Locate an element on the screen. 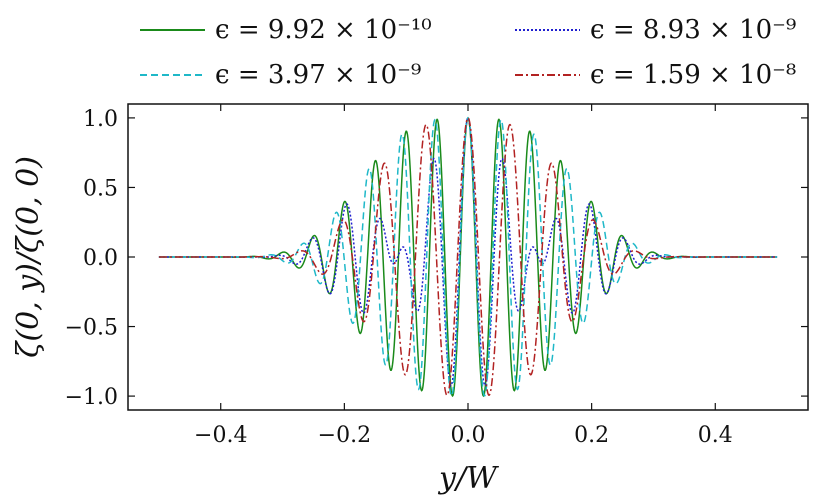 This screenshot has width=830, height=498. x-tick-label: 0.4 is located at coordinates (715, 435).